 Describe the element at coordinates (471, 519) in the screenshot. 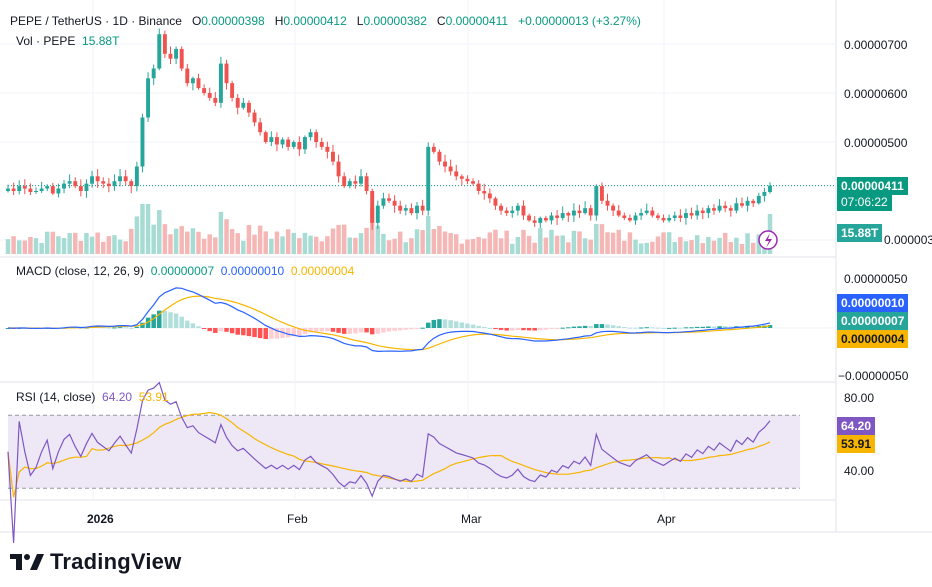

I see `time-label-mar: Mar` at that location.